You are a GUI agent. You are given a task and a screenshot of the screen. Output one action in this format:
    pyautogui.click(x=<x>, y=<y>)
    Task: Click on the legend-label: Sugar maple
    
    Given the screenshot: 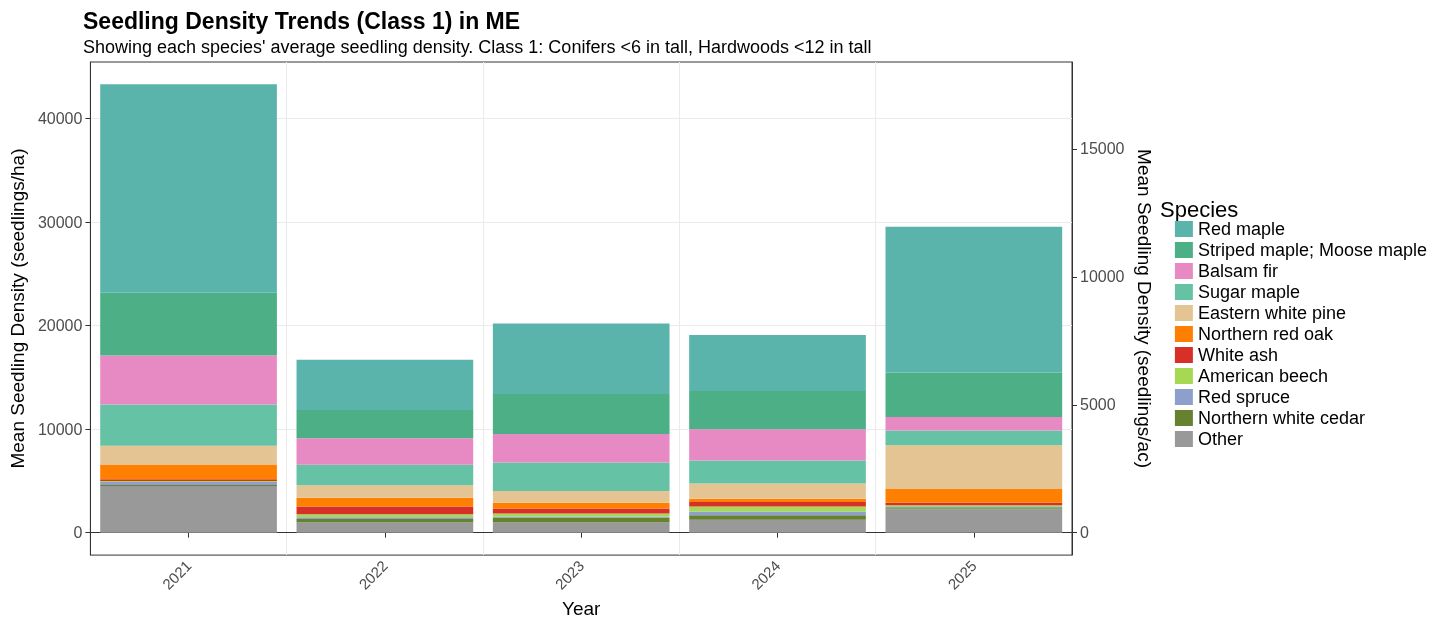 What is the action you would take?
    pyautogui.click(x=1248, y=292)
    